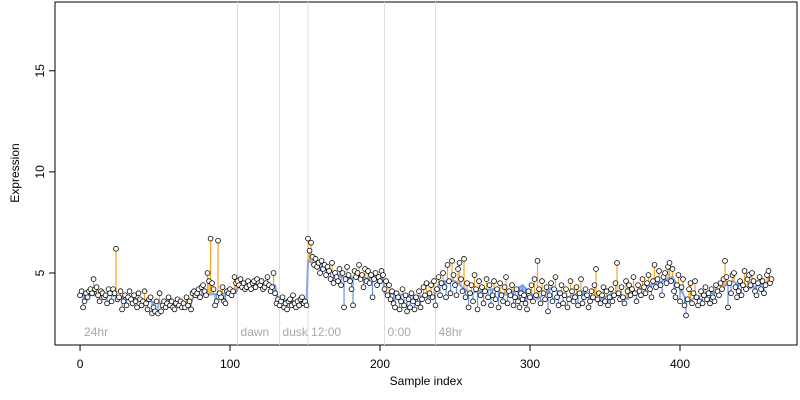 The image size is (800, 400). I want to click on region-label: dawn, so click(255, 332).